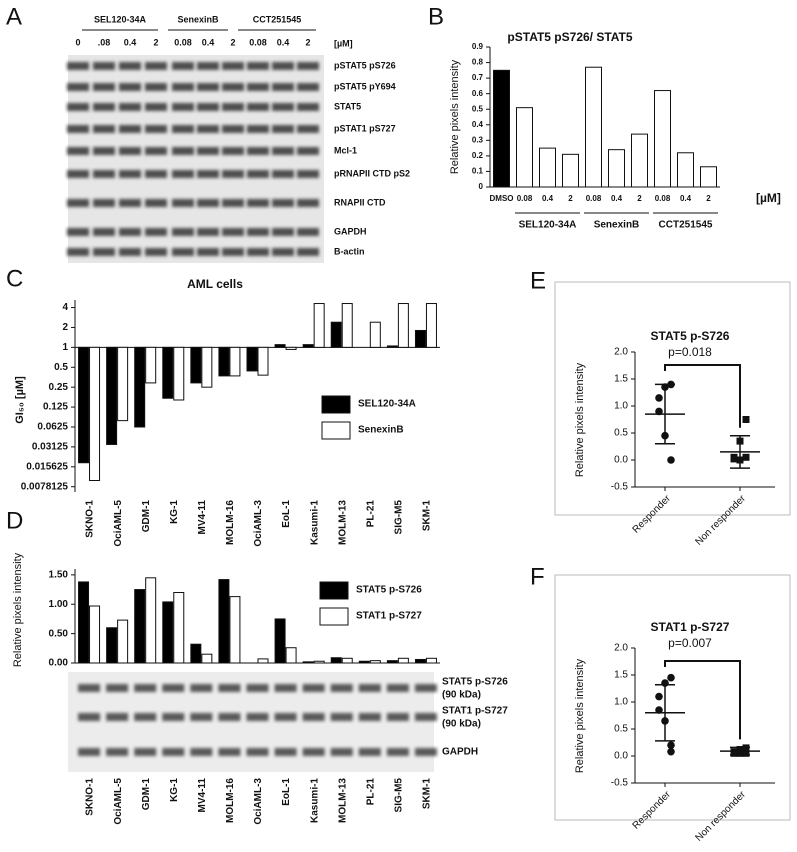 This screenshot has width=797, height=852. I want to click on panel-label: B, so click(436, 16).